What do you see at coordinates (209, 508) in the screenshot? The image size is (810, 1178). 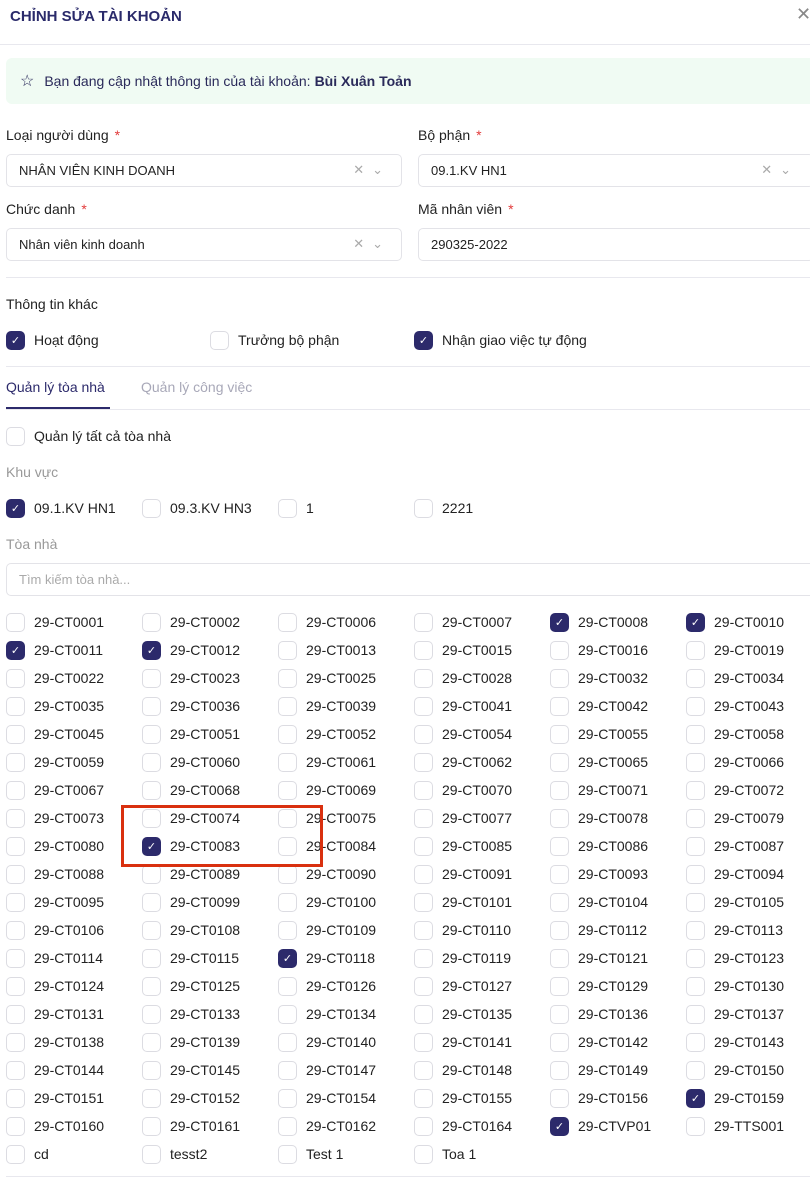 I see `region-checkbox: 09.3.KV HN3` at bounding box center [209, 508].